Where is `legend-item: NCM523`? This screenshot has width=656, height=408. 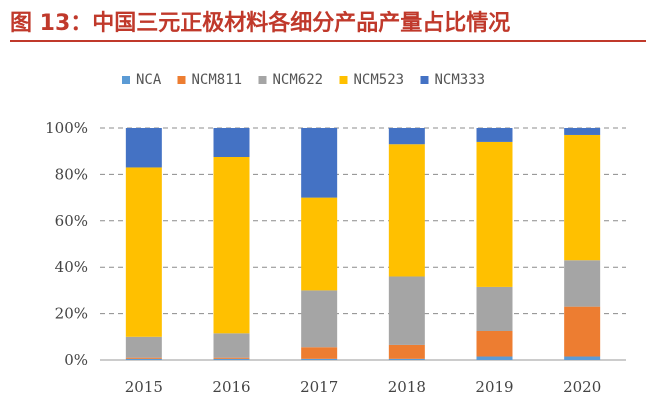 legend-item: NCM523 is located at coordinates (372, 80).